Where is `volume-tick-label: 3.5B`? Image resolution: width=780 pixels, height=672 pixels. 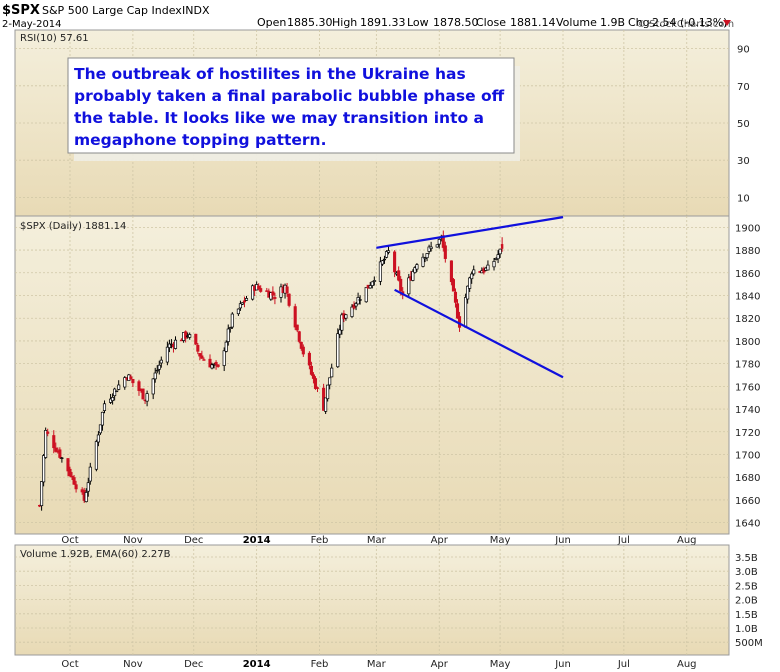 volume-tick-label: 3.5B is located at coordinates (746, 558).